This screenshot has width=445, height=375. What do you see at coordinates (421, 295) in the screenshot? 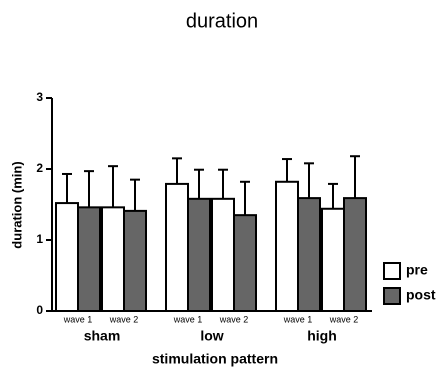
I see `legend-label: post` at bounding box center [421, 295].